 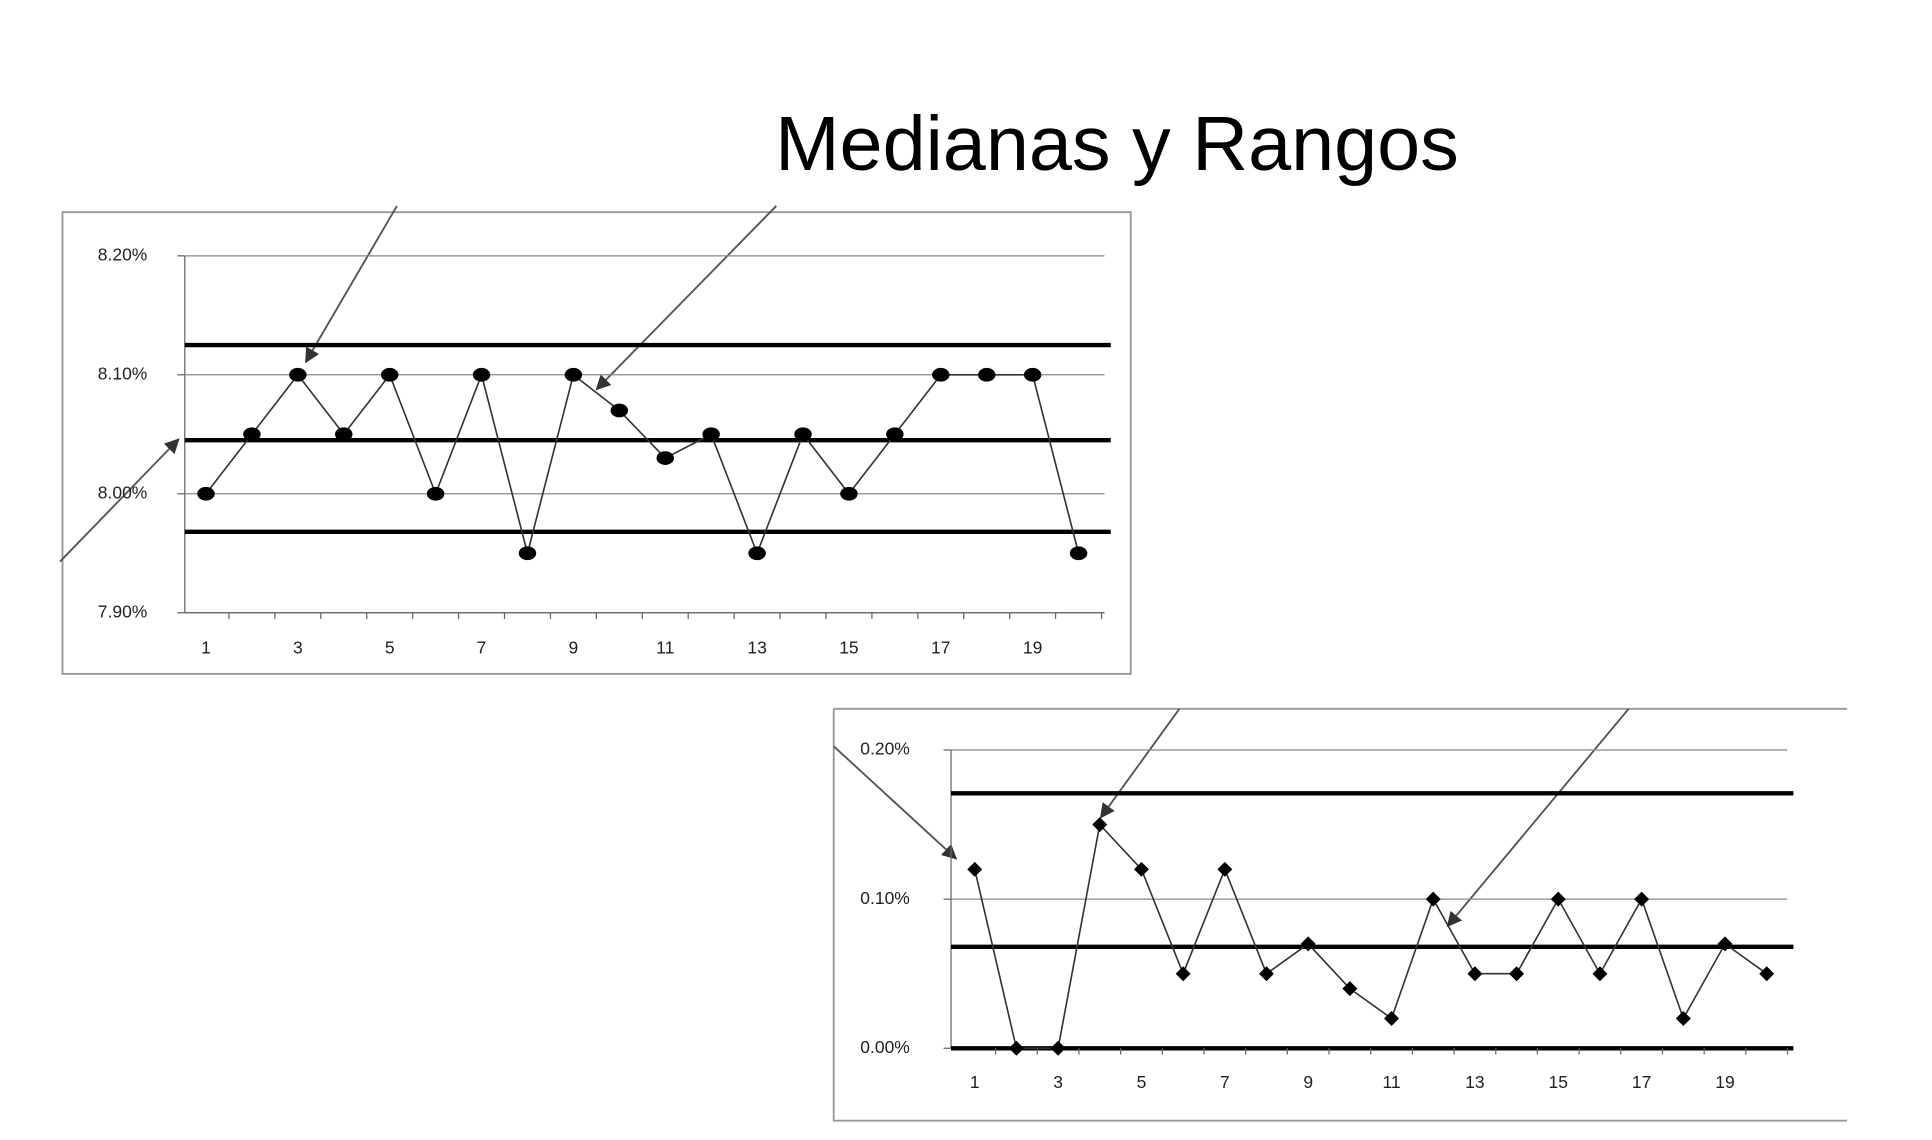 What do you see at coordinates (1117, 144) in the screenshot?
I see `slide-title: Medianas y Rangos` at bounding box center [1117, 144].